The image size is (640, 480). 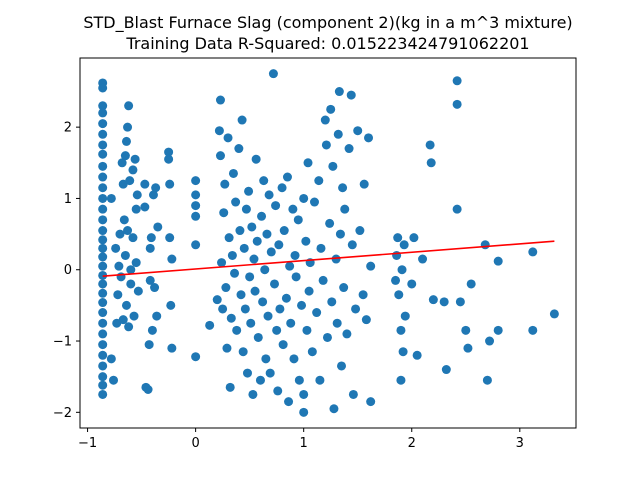 I want to click on x-axis: −1 0 1 2 3, so click(x=301, y=439).